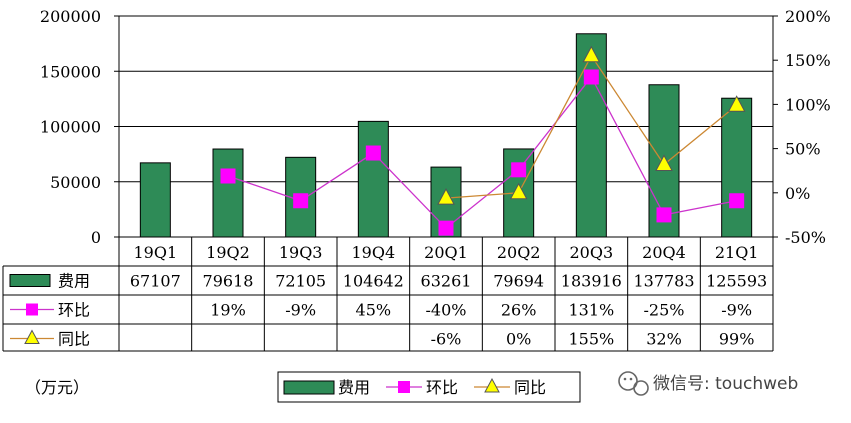 The height and width of the screenshot is (423, 851). I want to click on table-cell: 32%, so click(664, 339).